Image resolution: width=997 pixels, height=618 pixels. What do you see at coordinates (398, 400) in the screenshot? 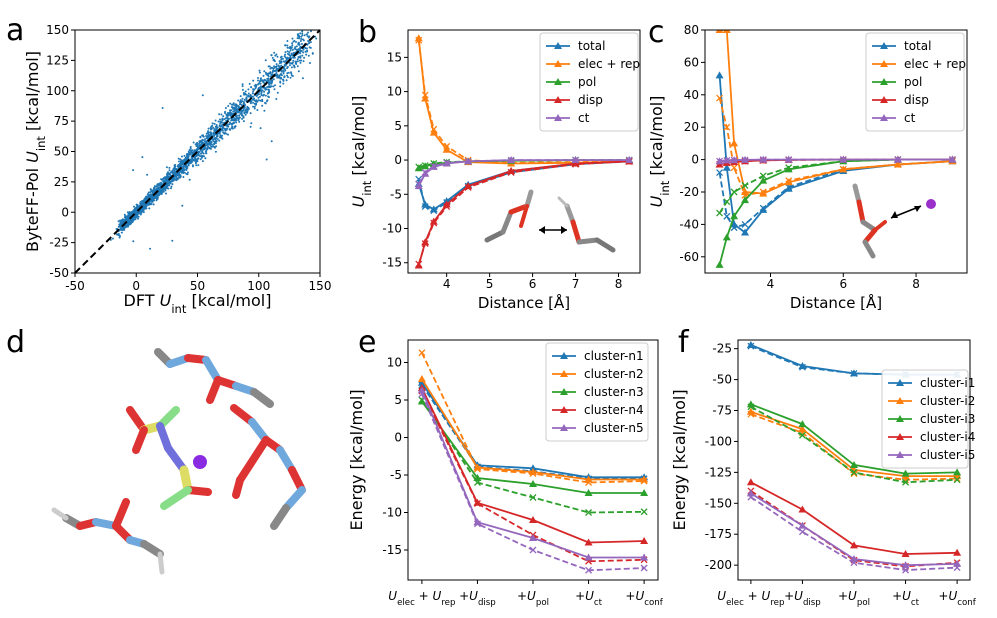
I see `y-tick-label: 5` at bounding box center [398, 400].